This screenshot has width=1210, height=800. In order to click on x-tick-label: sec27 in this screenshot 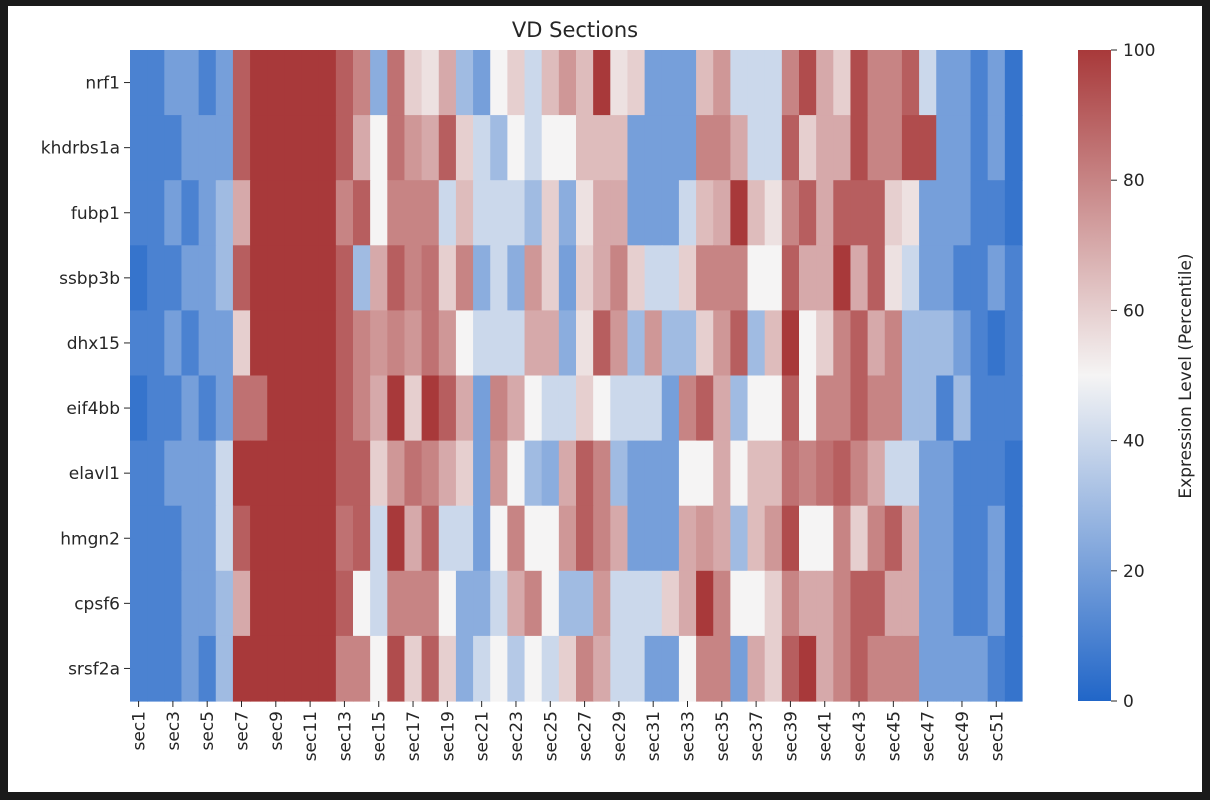, I will do `click(586, 736)`.